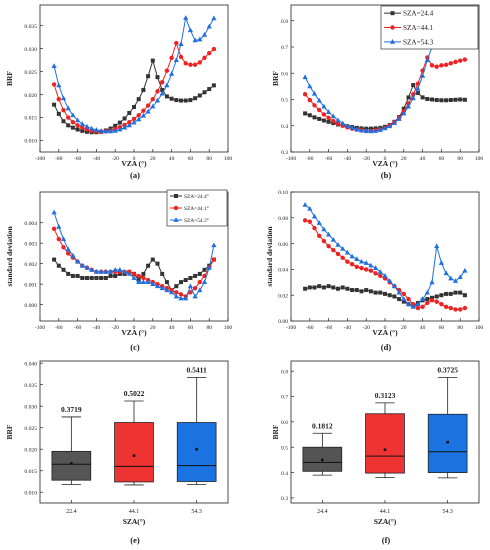 This screenshot has height=550, width=490. I want to click on legend-marker, so click(392, 41).